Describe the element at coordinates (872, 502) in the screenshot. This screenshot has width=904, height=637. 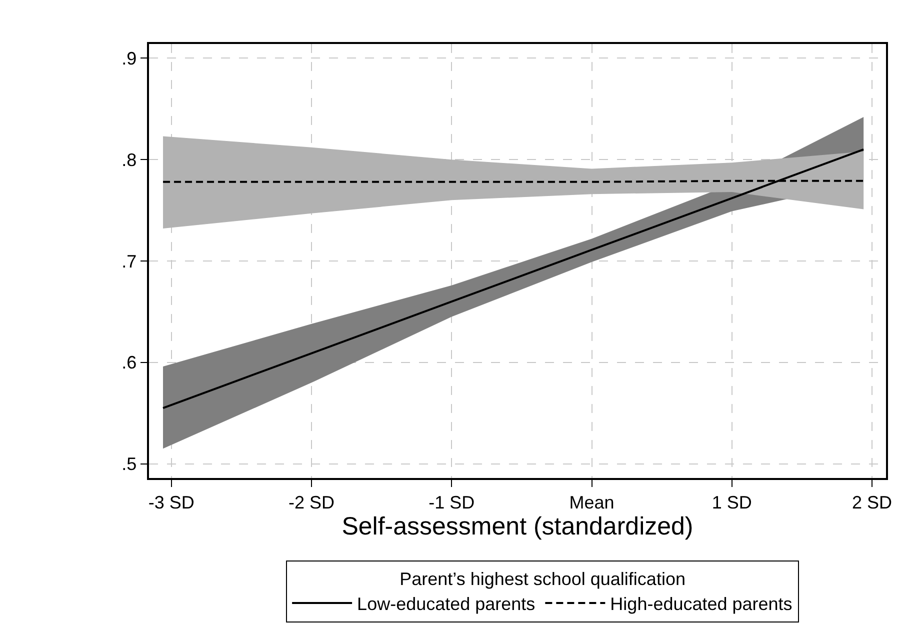
I see `x-tick-label: 2 SD` at that location.